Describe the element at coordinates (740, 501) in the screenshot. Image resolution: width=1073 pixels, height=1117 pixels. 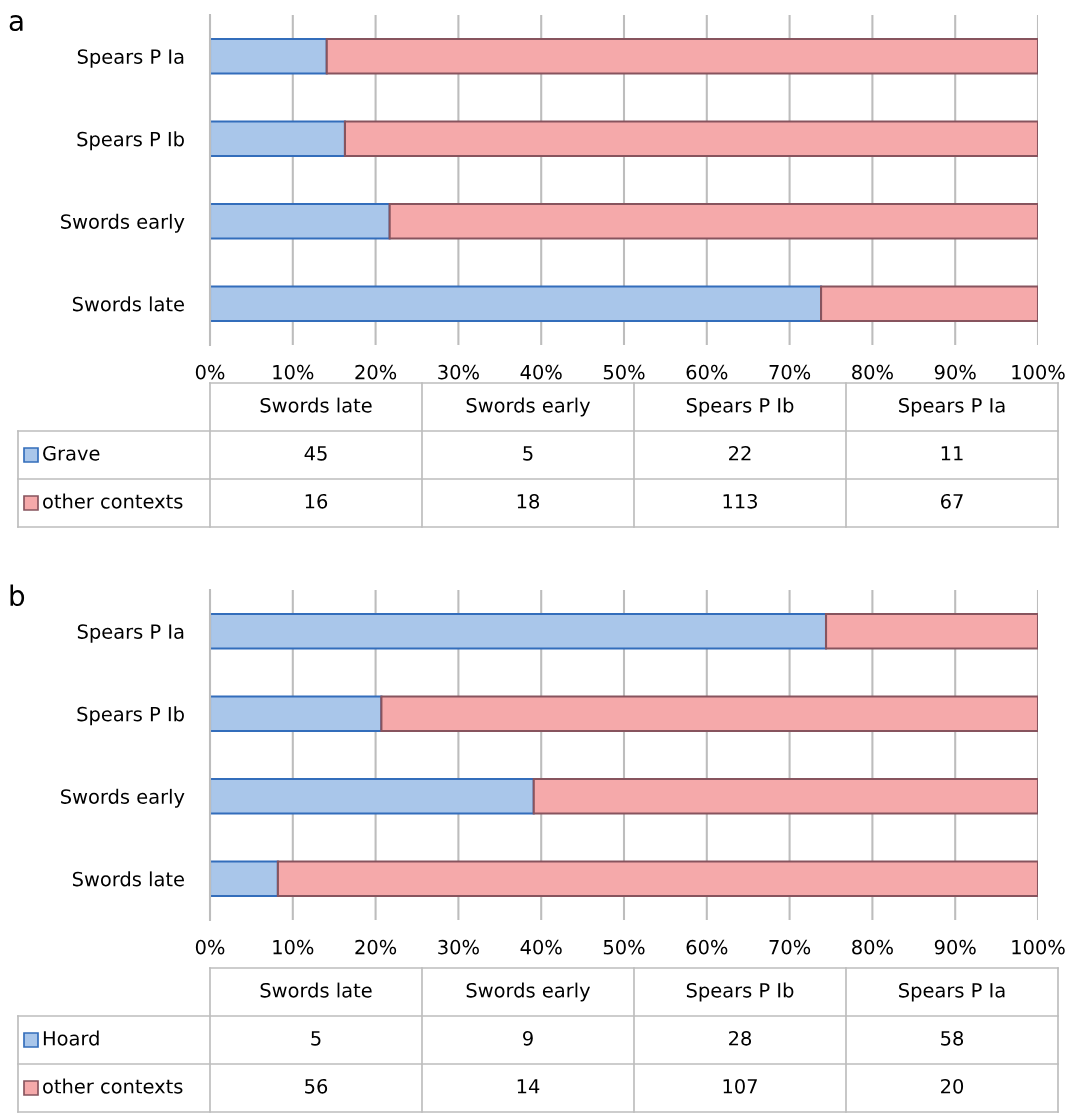
I see `data-label: 113` at that location.